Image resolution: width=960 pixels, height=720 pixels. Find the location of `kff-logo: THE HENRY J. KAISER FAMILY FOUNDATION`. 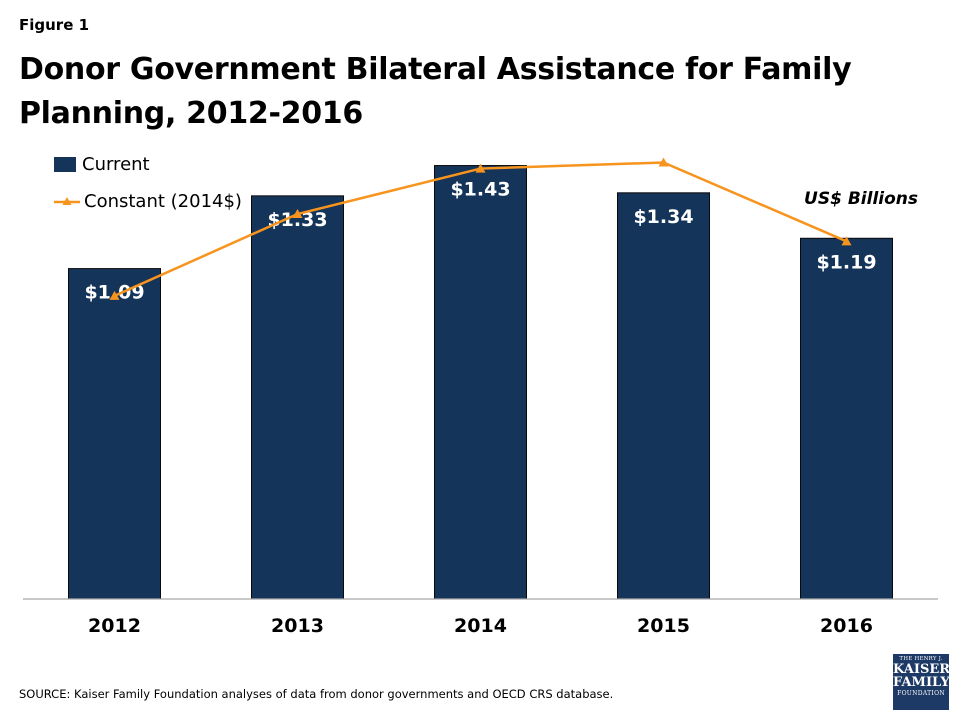

kff-logo: THE HENRY J. KAISER FAMILY FOUNDATION is located at coordinates (921, 682).